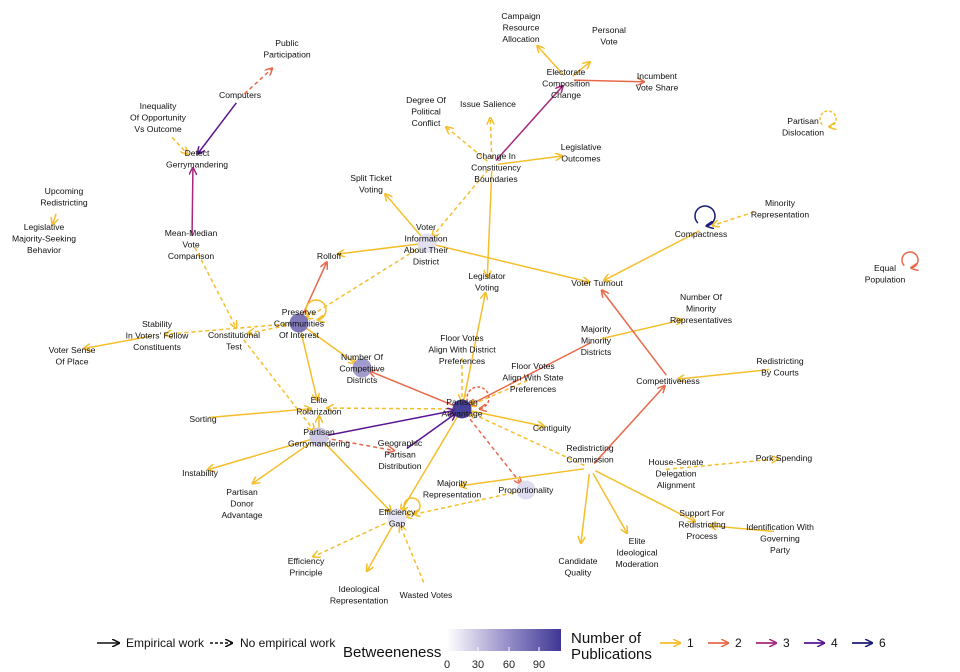  Describe the element at coordinates (197, 159) in the screenshot. I see `node-label-detect-gerrymandering: Detect Gerrymandering` at that location.